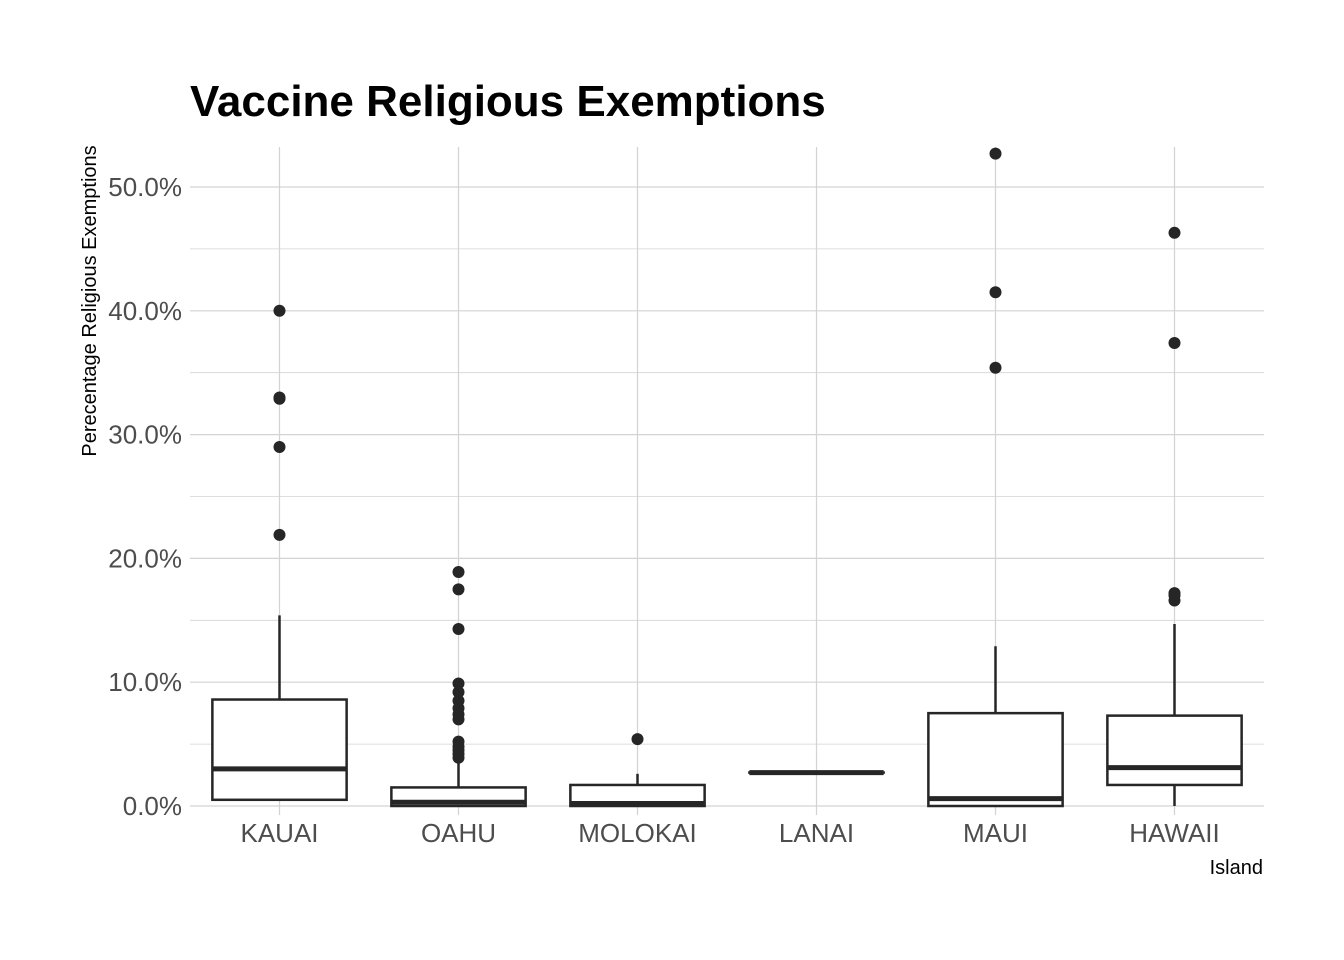 The height and width of the screenshot is (960, 1344). I want to click on y-tick-label: 10.0%, so click(145, 682).